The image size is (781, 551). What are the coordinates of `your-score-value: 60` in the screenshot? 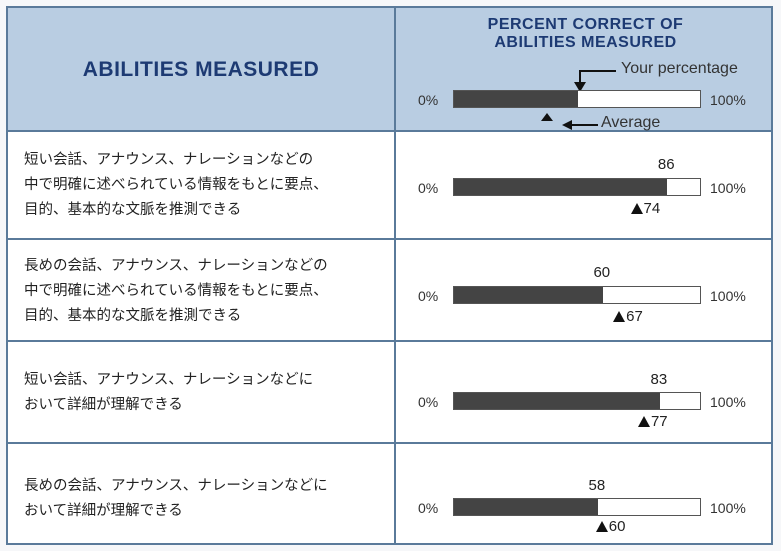 It's located at (602, 272).